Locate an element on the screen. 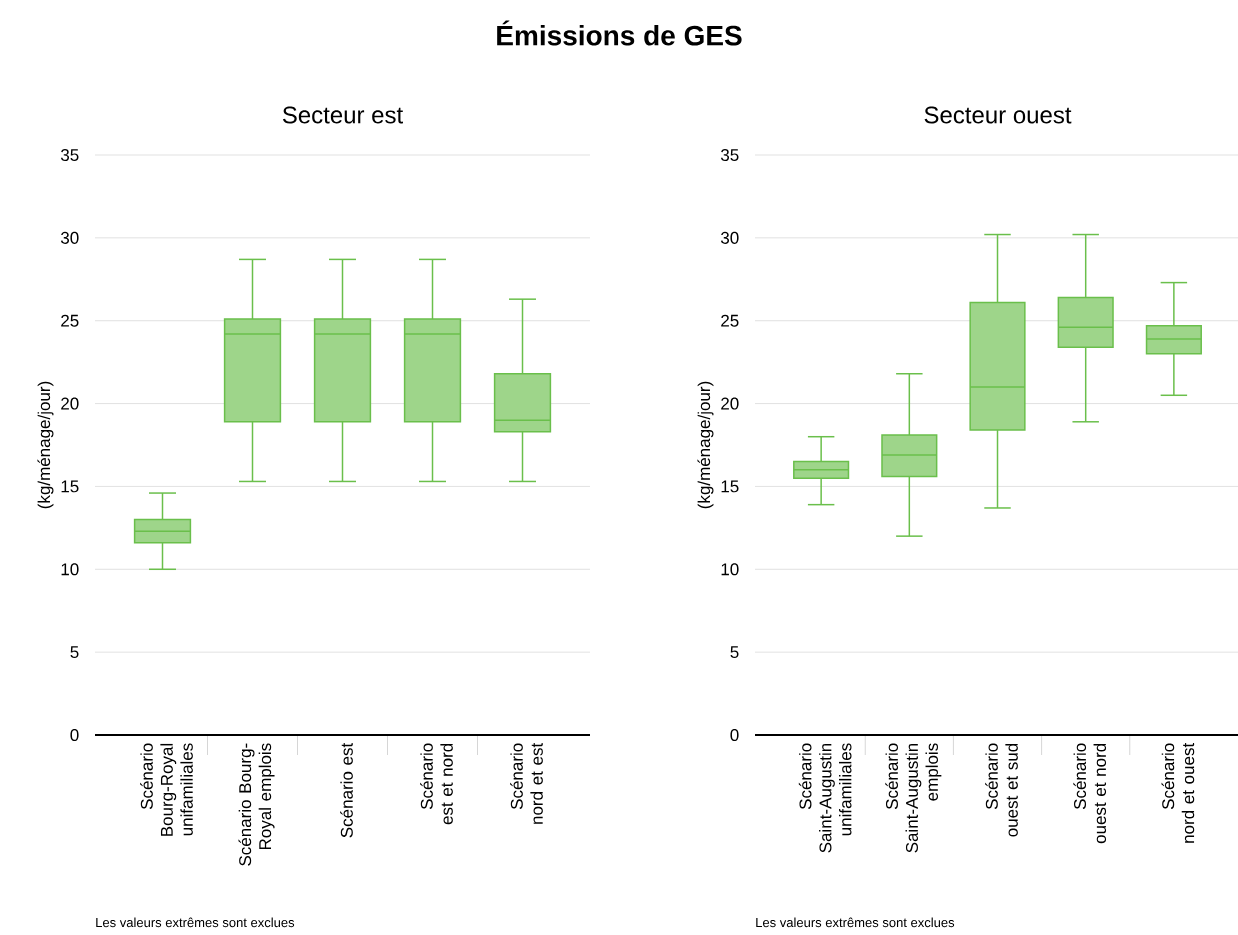 The height and width of the screenshot is (935, 1238). x-tick-label: Scénario nord et est is located at coordinates (526, 783).